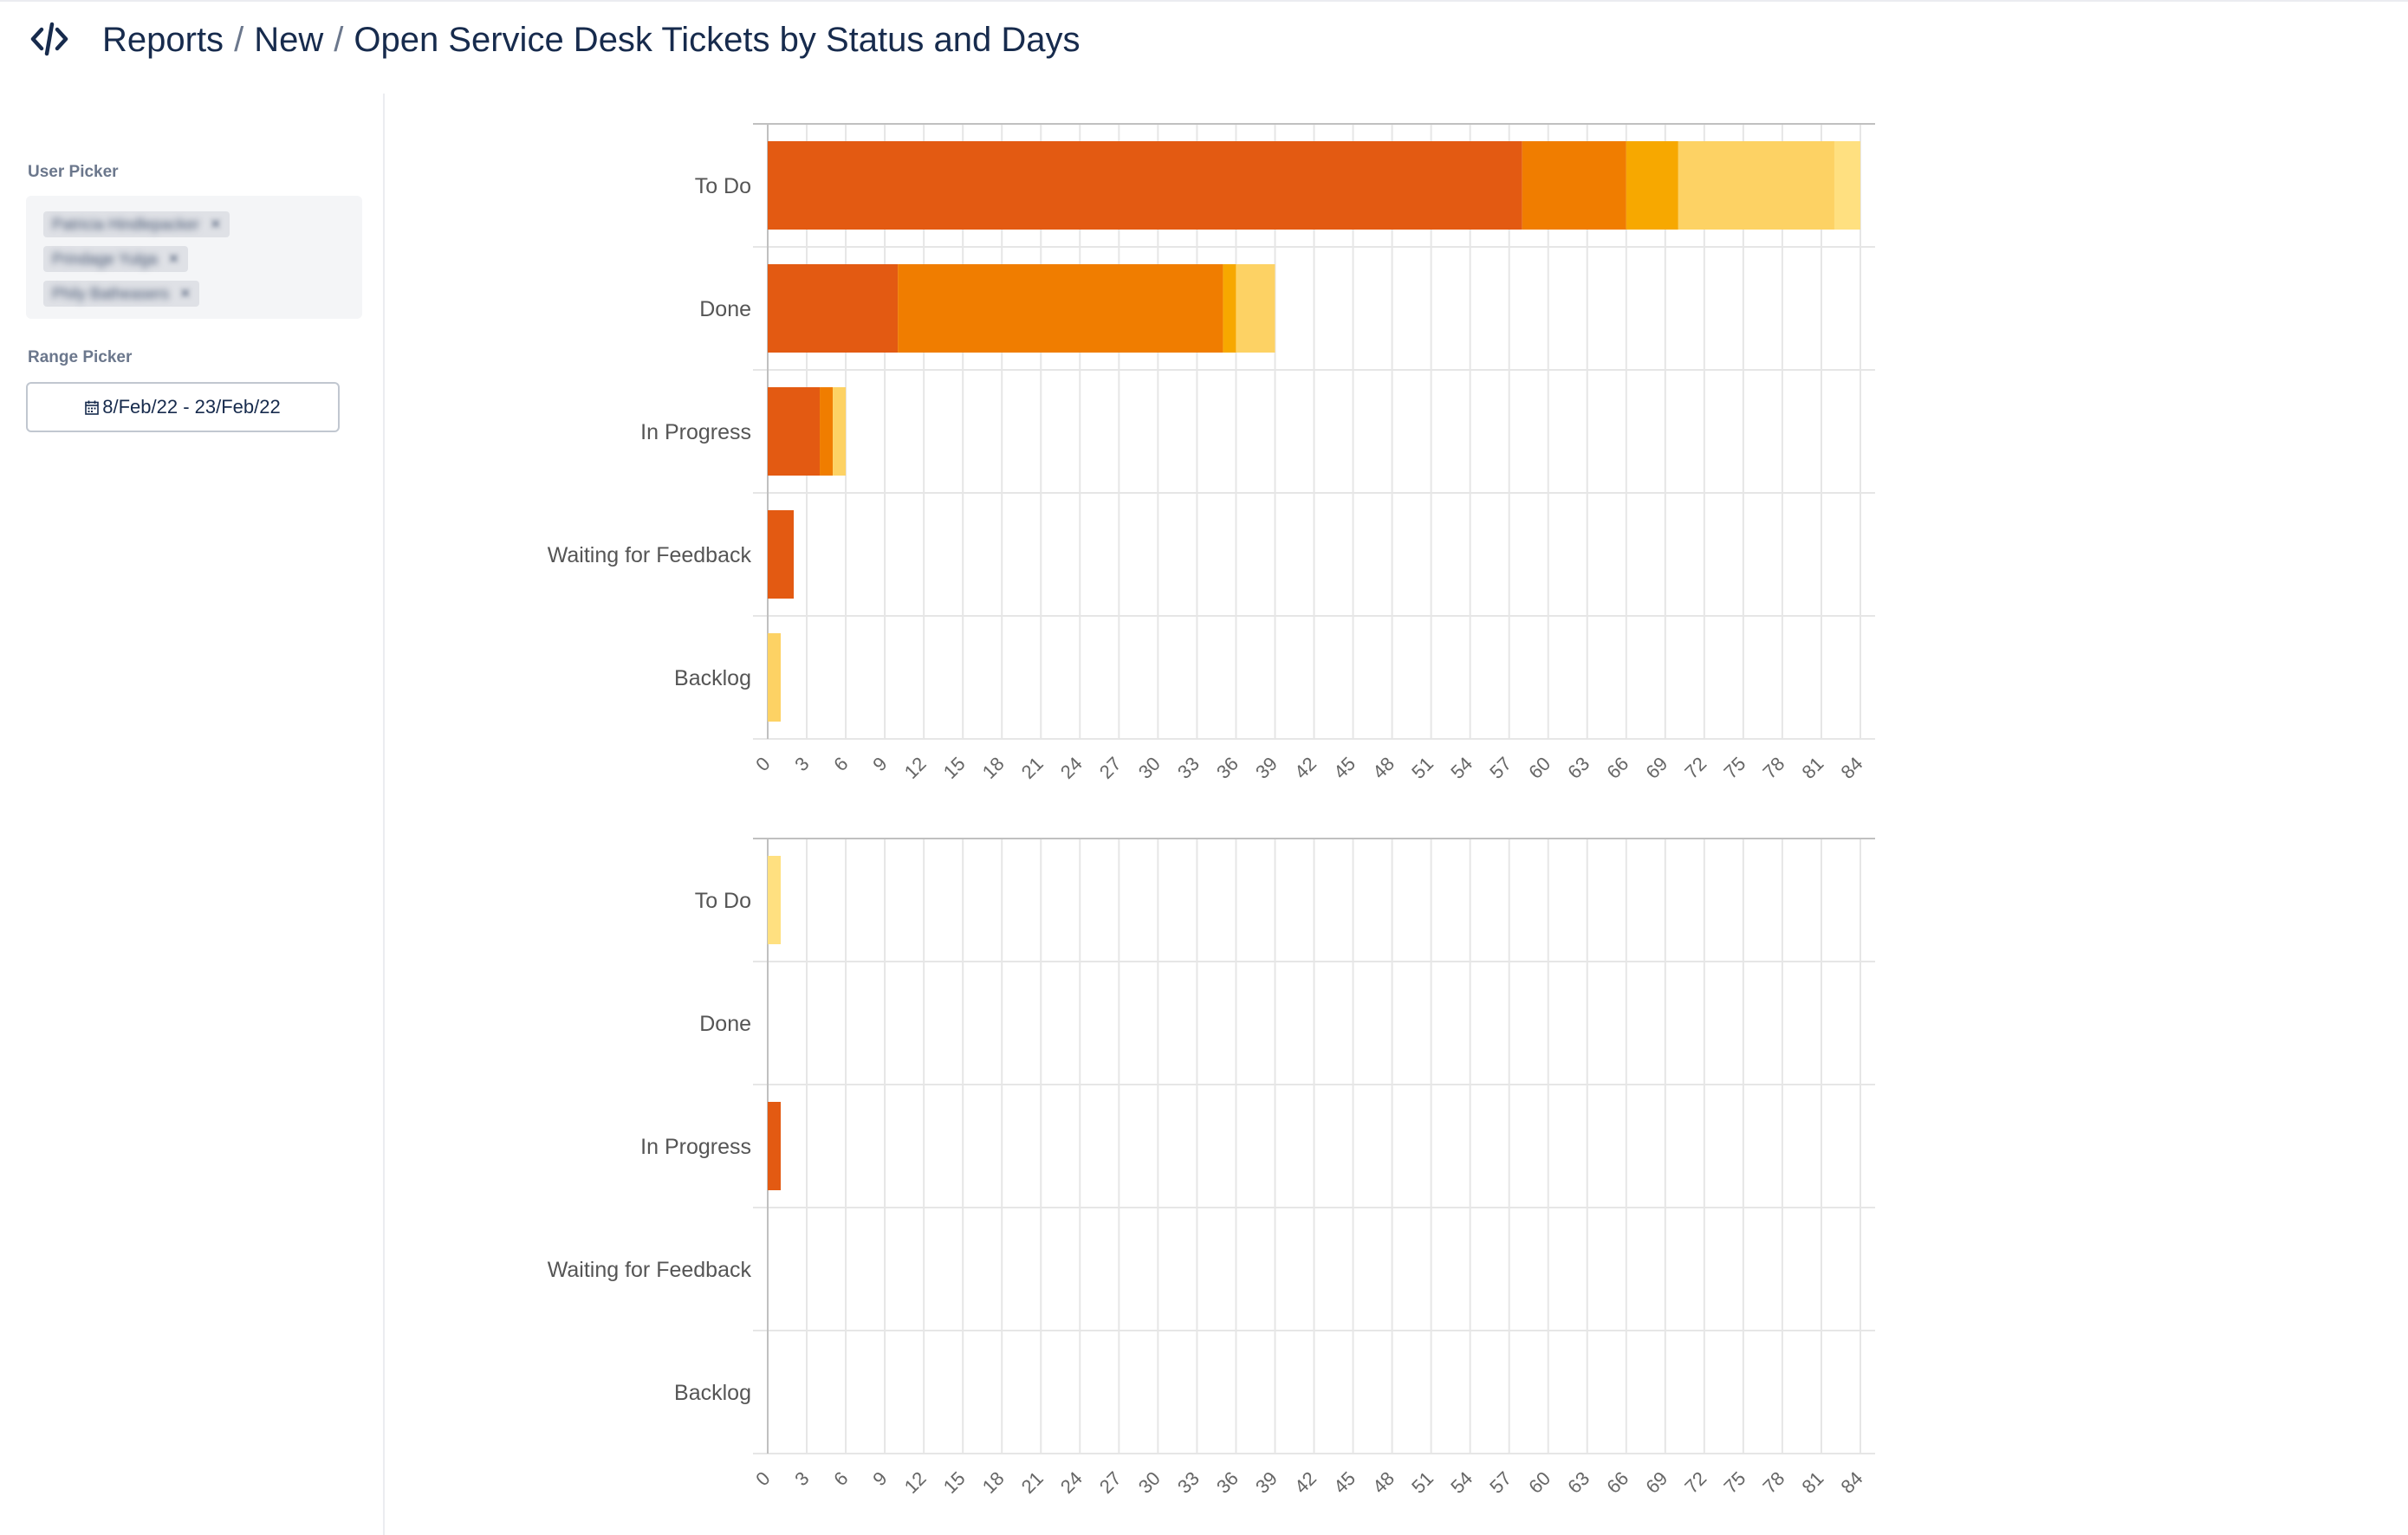 This screenshot has height=1535, width=2408. I want to click on user-chip-name: Patricia Hindlepacker, so click(126, 224).